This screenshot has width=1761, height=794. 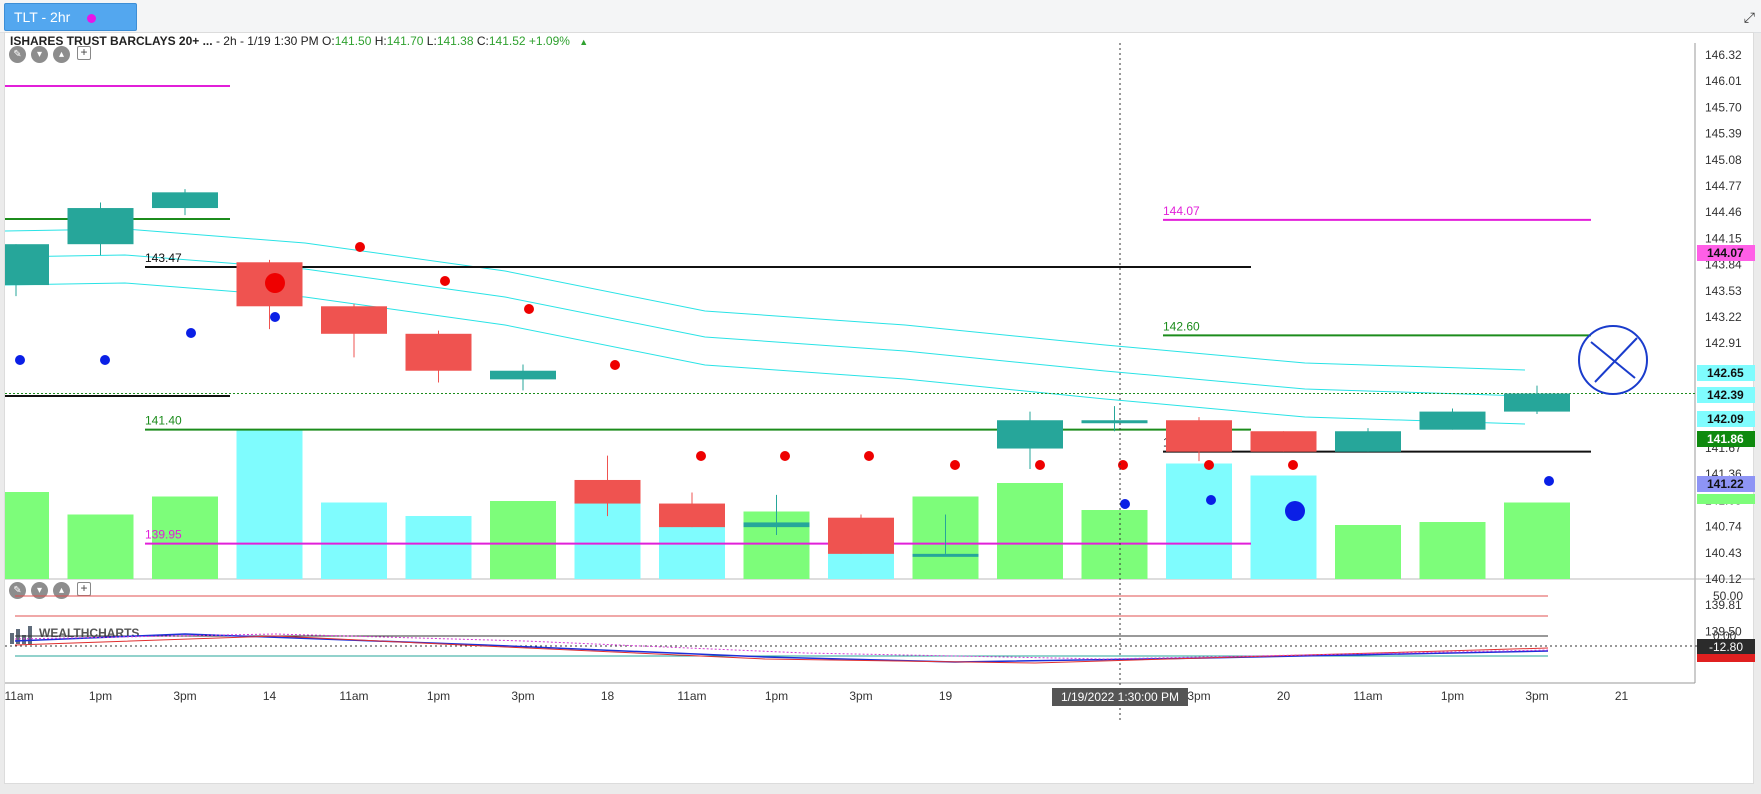 I want to click on low-label: L:, so click(x=431, y=41).